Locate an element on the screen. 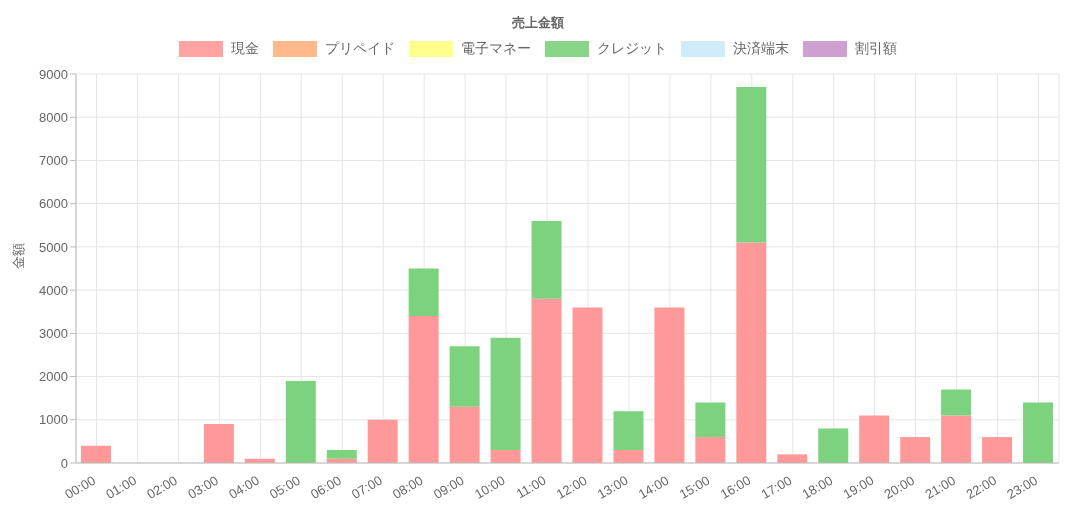 The image size is (1075, 528). x-tick-label: 06:00 is located at coordinates (326, 487).